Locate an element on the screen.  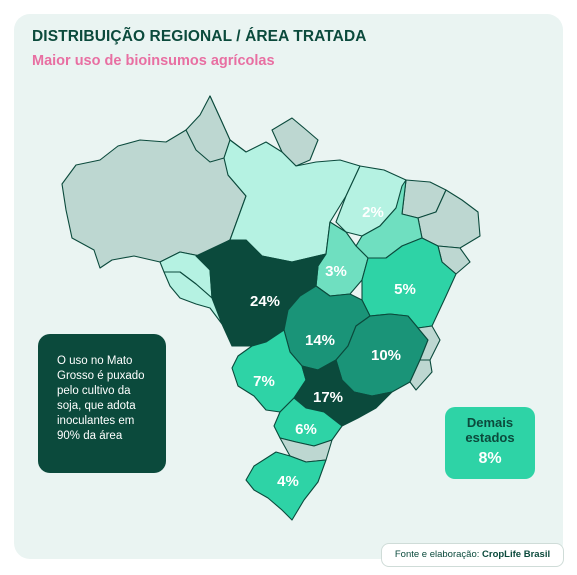
others-value: 8% is located at coordinates (490, 458).